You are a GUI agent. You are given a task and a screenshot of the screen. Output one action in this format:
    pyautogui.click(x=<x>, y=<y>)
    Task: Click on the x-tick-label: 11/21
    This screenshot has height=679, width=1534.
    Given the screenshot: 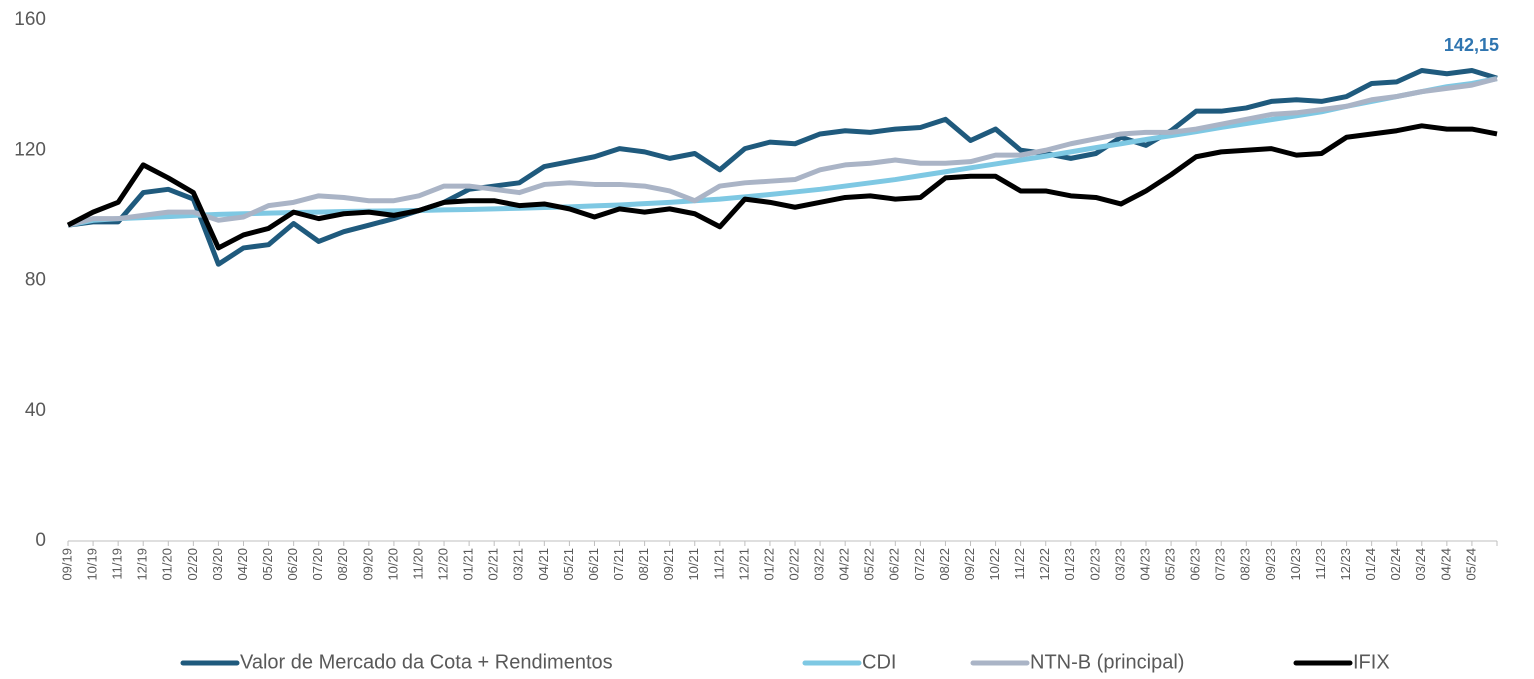 What is the action you would take?
    pyautogui.click(x=718, y=564)
    